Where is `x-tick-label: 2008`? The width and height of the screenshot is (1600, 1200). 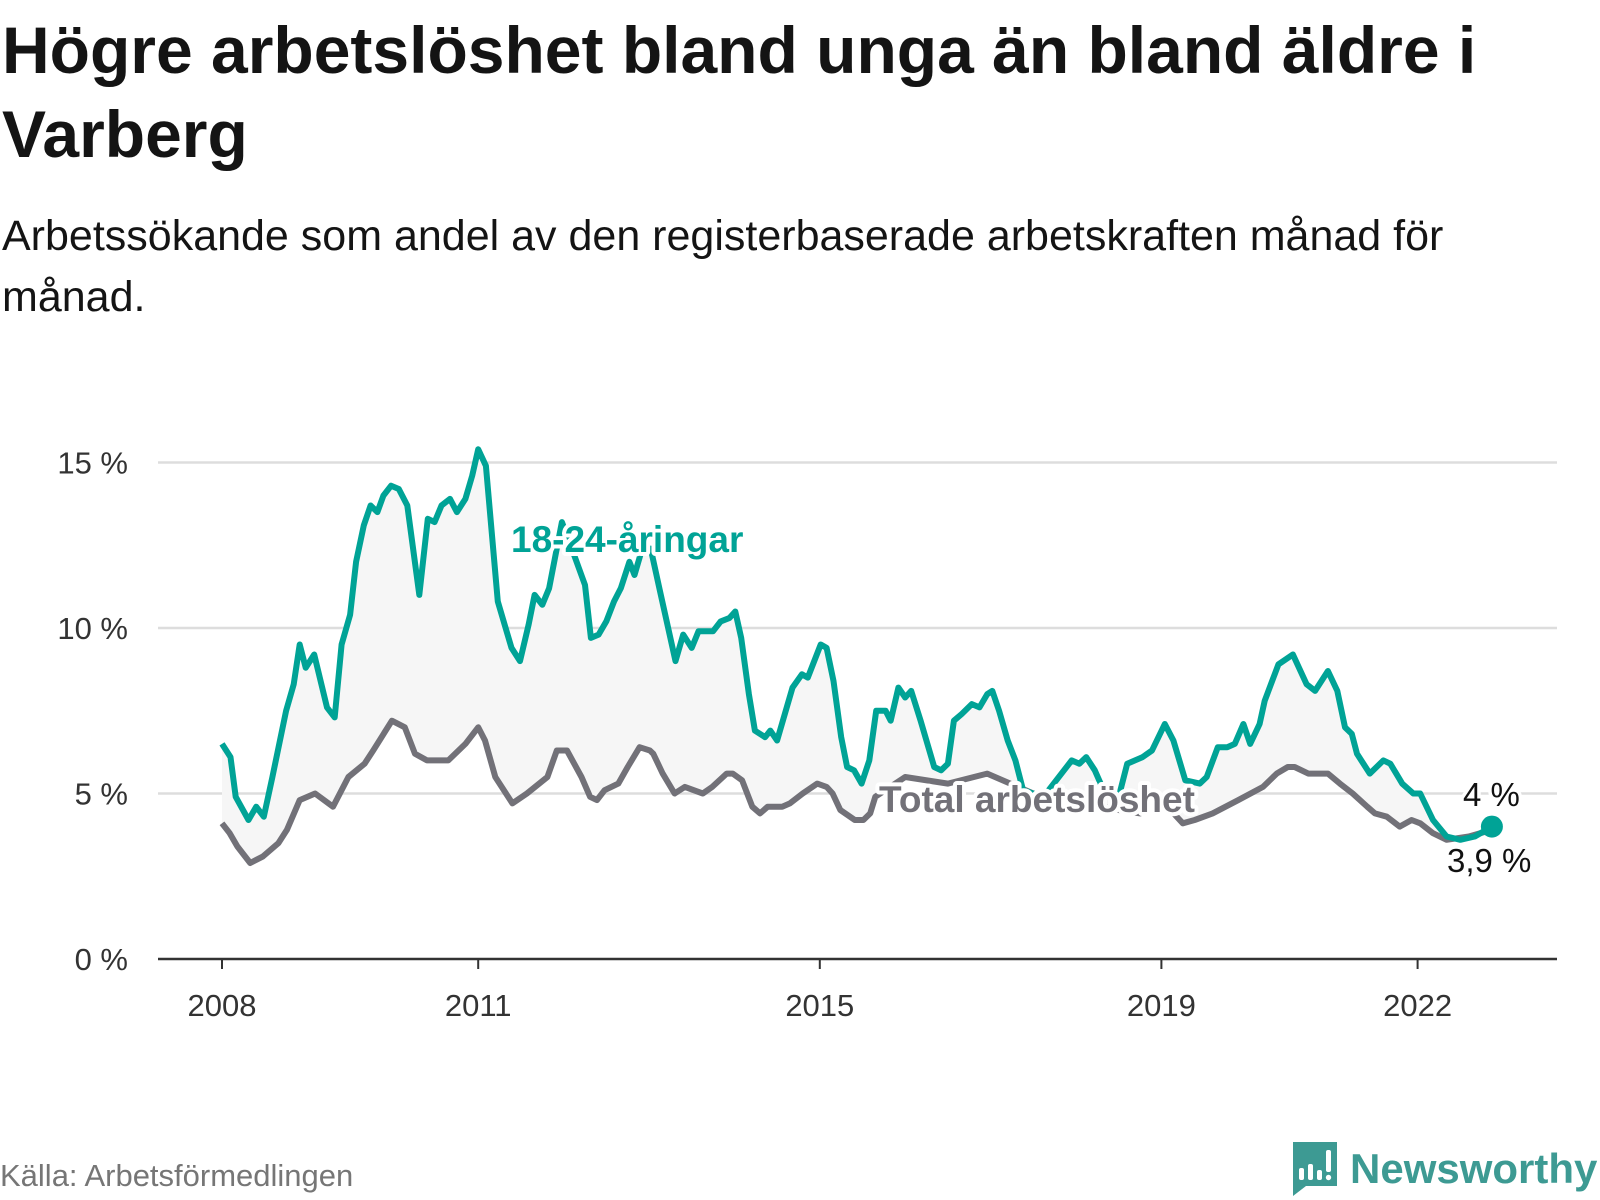
x-tick-label: 2008 is located at coordinates (222, 1005).